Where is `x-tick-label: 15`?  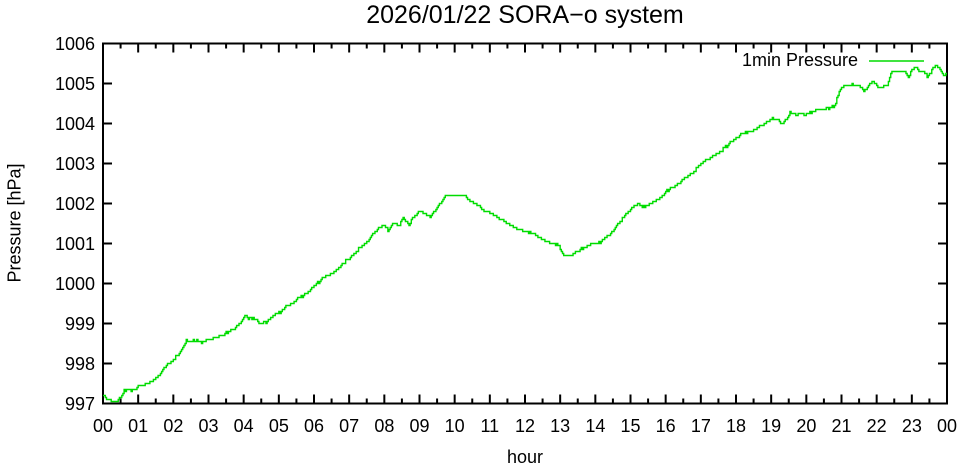
x-tick-label: 15 is located at coordinates (630, 426).